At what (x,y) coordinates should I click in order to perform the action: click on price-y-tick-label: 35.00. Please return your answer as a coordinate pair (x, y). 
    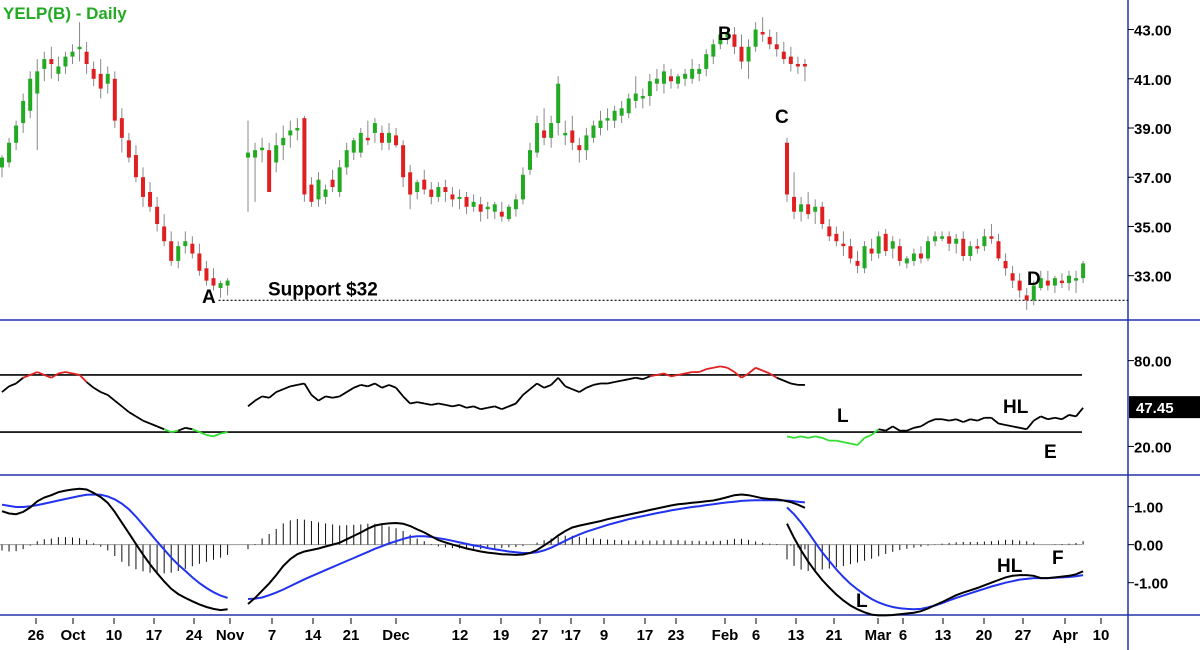
    Looking at the image, I should click on (1153, 227).